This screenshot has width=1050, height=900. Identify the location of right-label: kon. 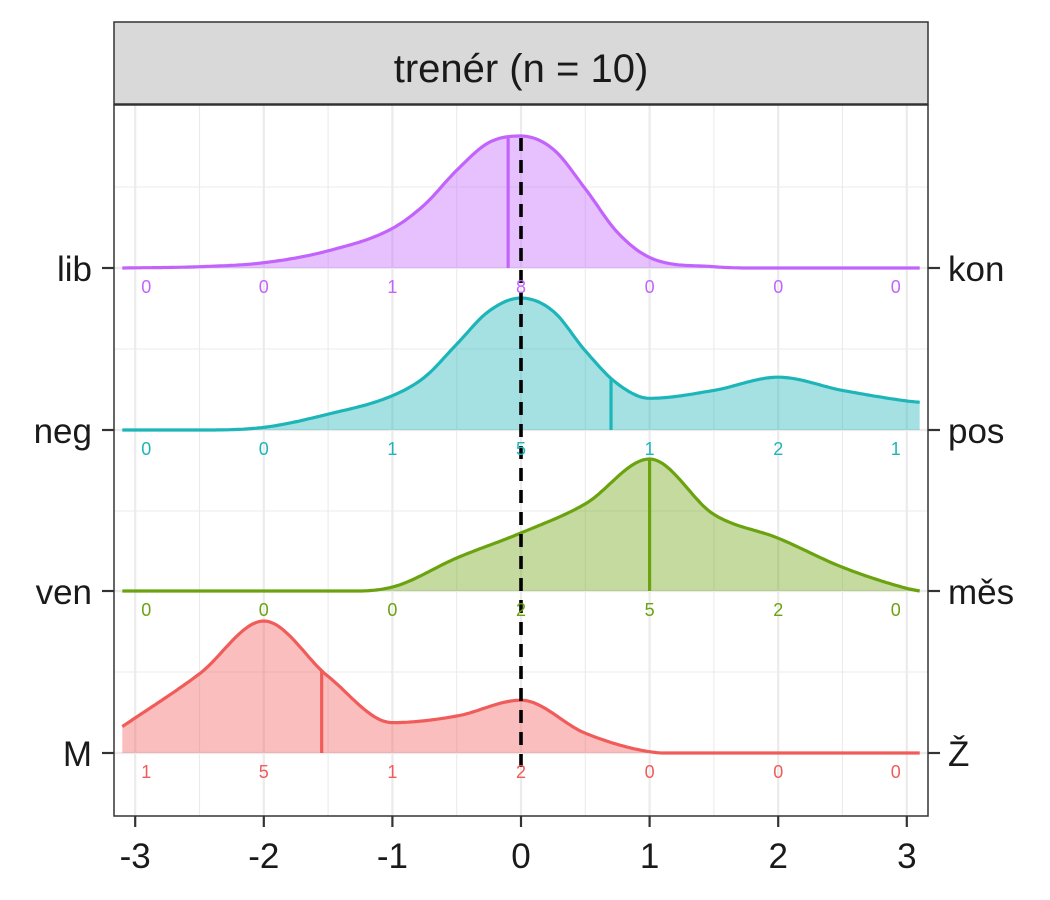
(976, 269).